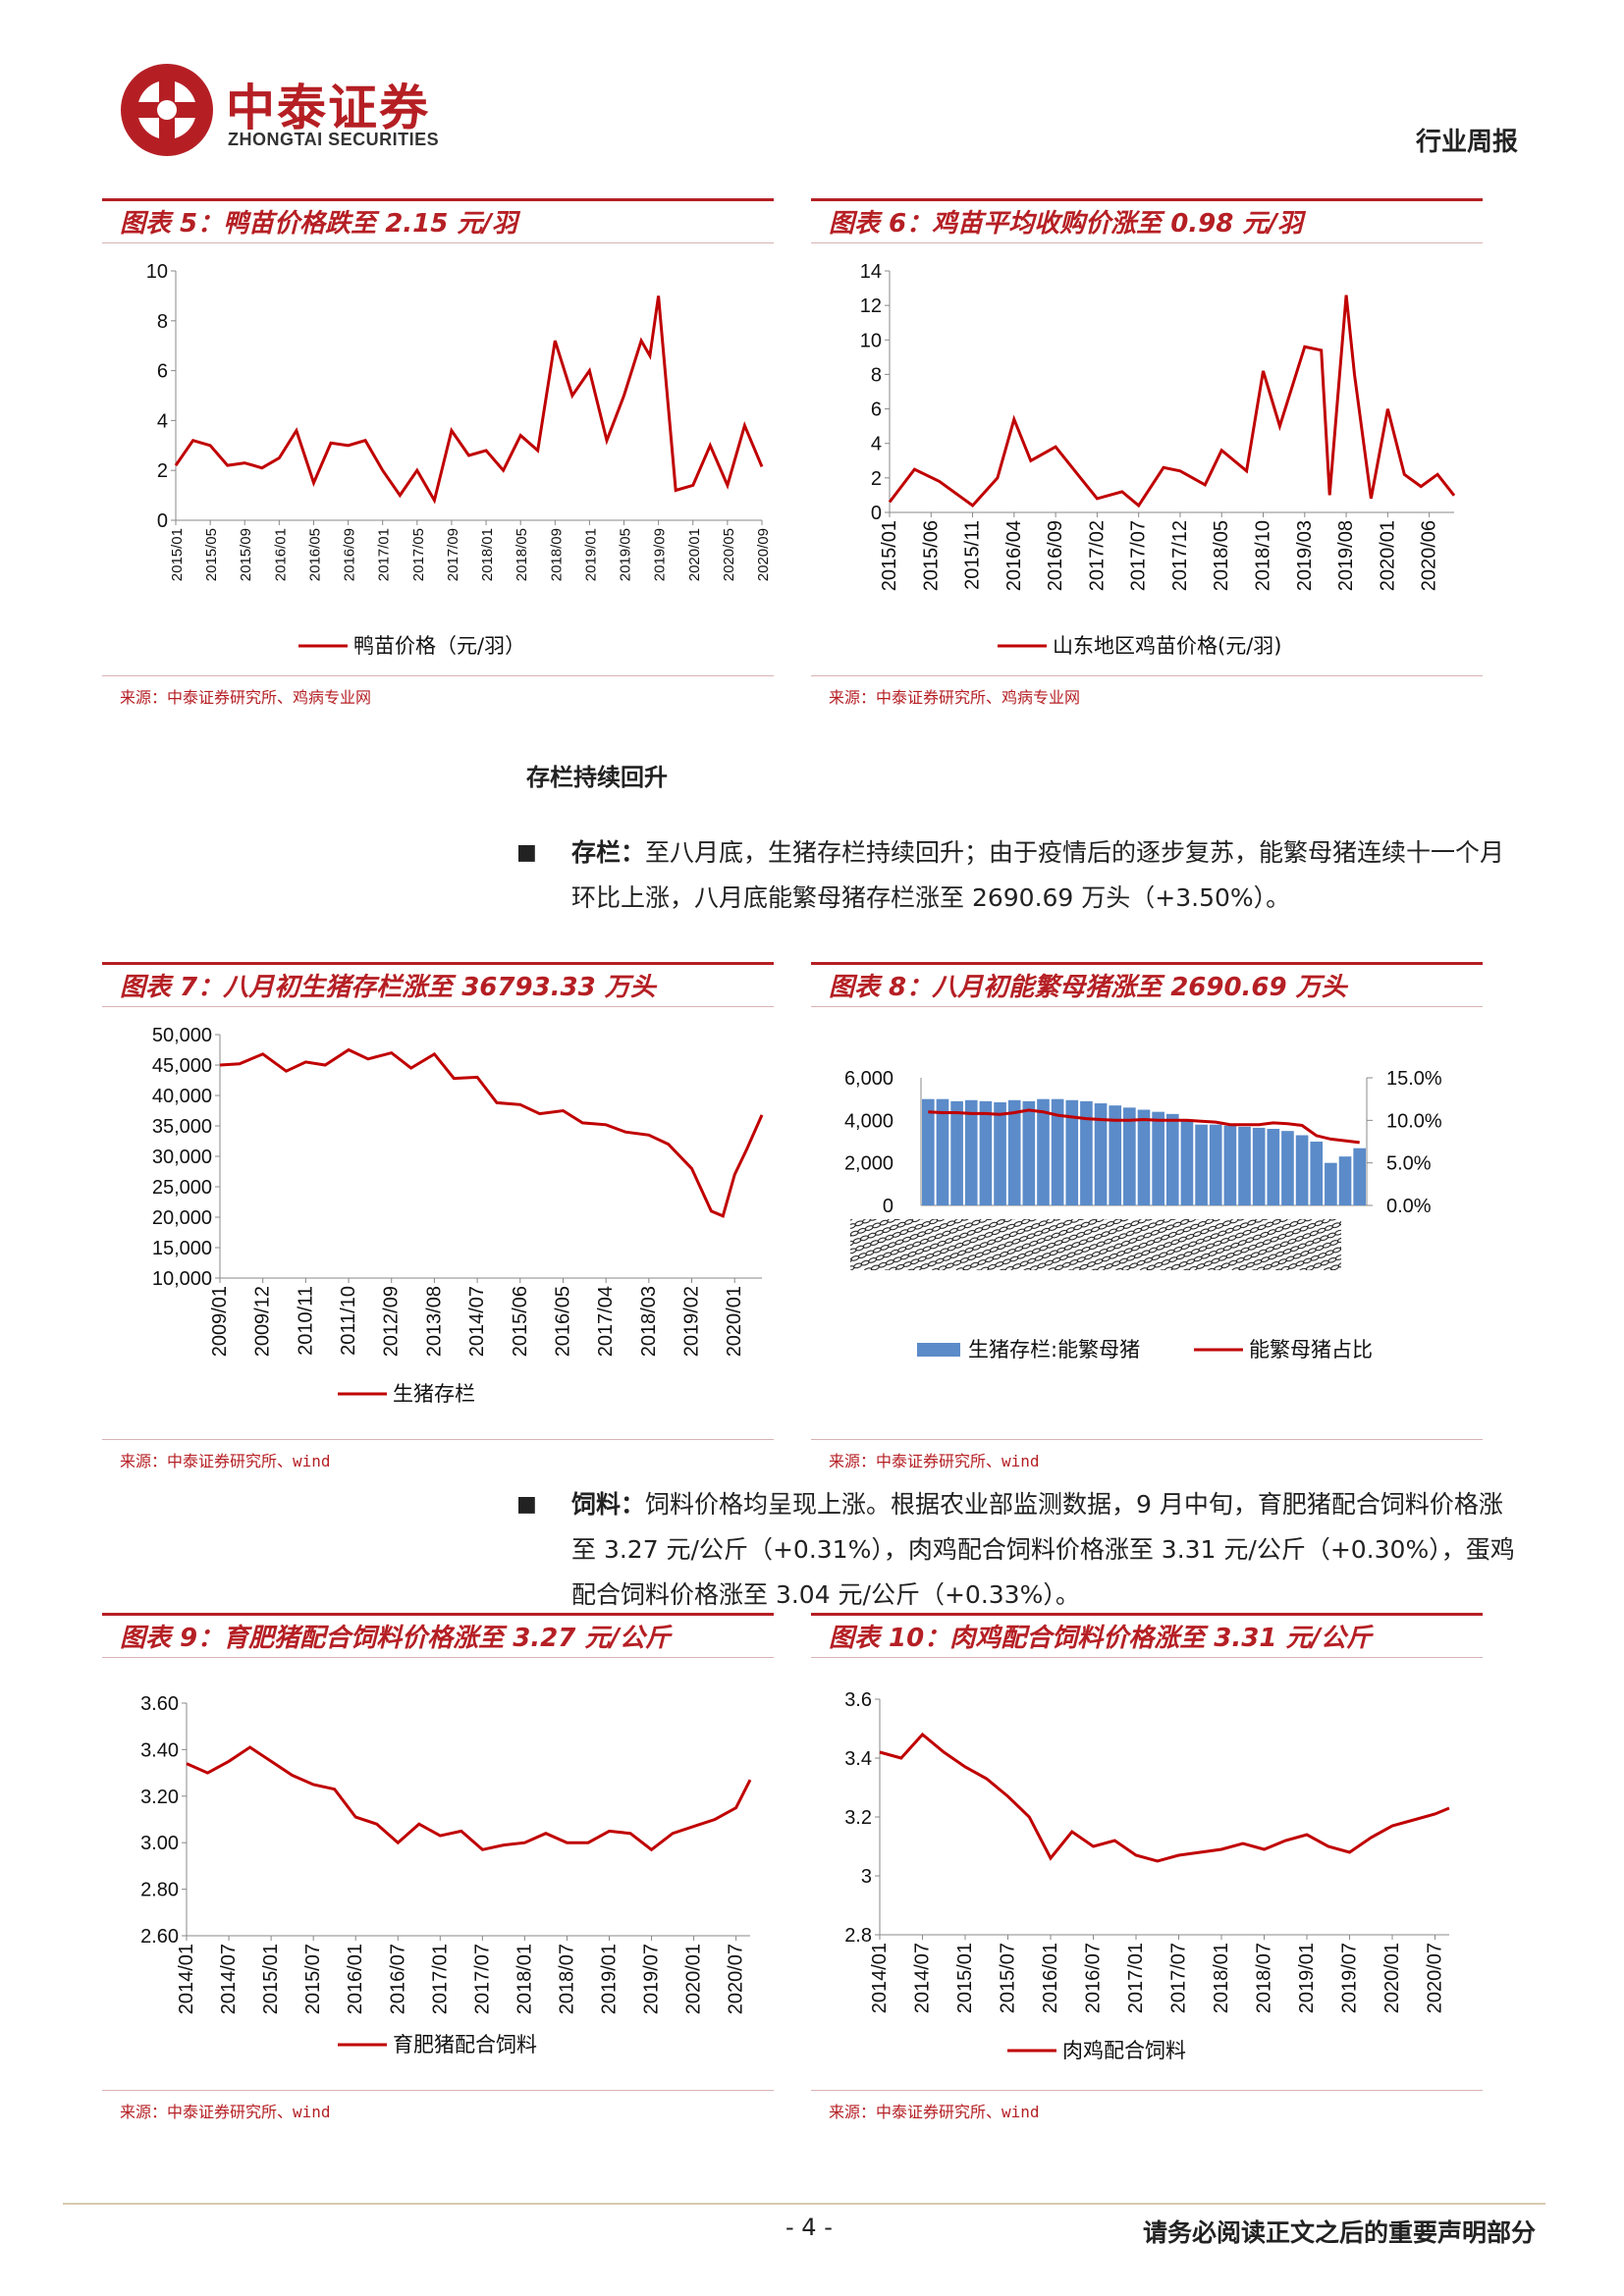 Image resolution: width=1624 pixels, height=2296 pixels. Describe the element at coordinates (220, 1322) in the screenshot. I see `x-tick-label: 2009/01` at that location.